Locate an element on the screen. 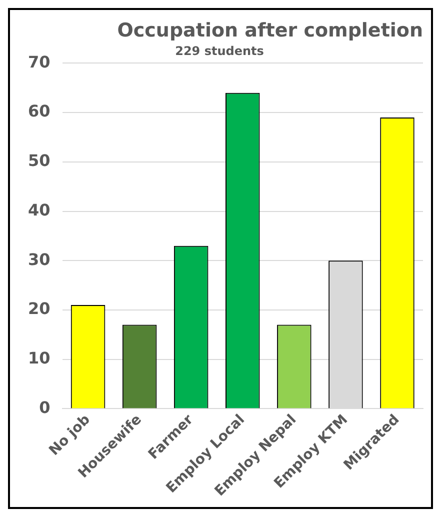  y-tick-label: 40 is located at coordinates (39, 210).